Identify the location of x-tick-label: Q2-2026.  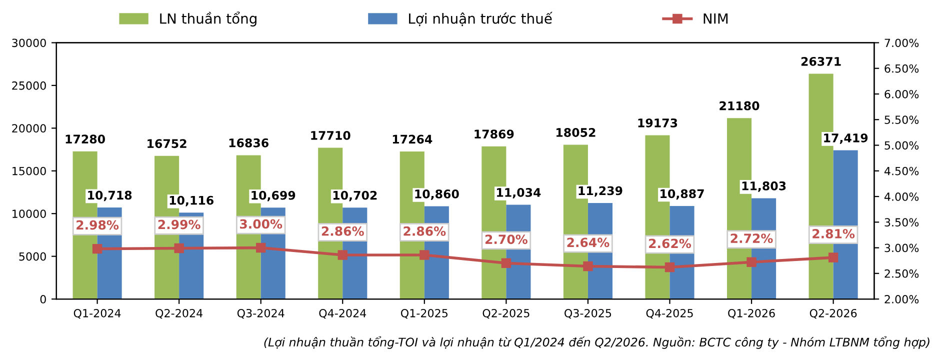
(833, 313).